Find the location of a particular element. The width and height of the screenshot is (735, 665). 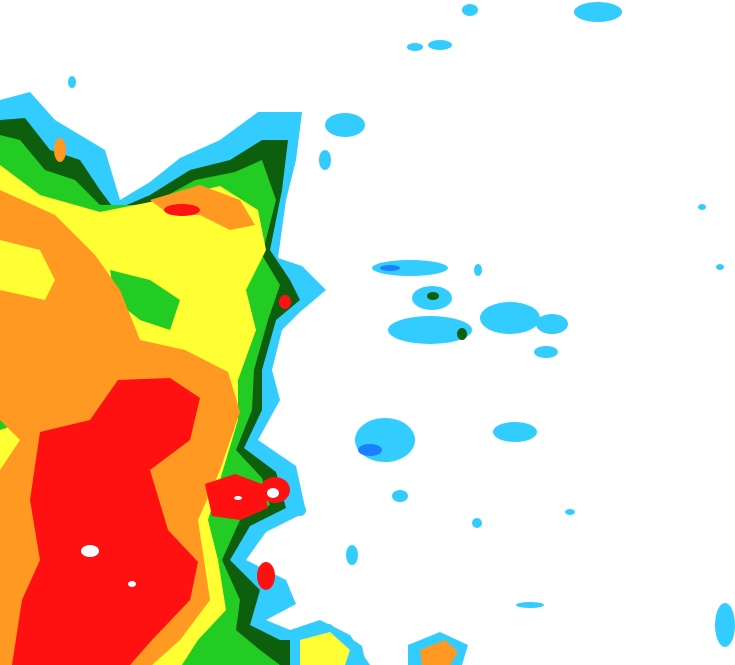

echo-yellow is located at coordinates (325, 648).